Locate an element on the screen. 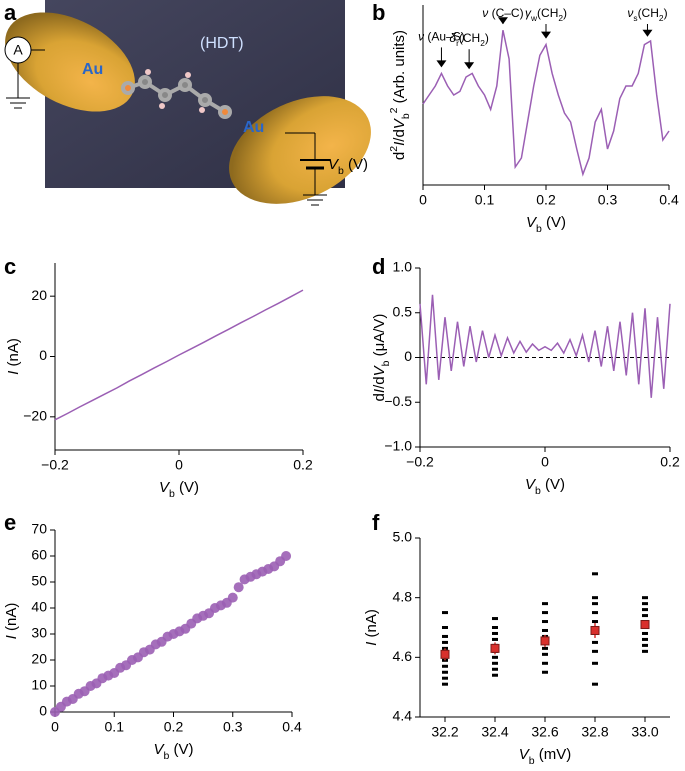 Image resolution: width=685 pixels, height=771 pixels. y-tick-label: 5.0 is located at coordinates (403, 537).